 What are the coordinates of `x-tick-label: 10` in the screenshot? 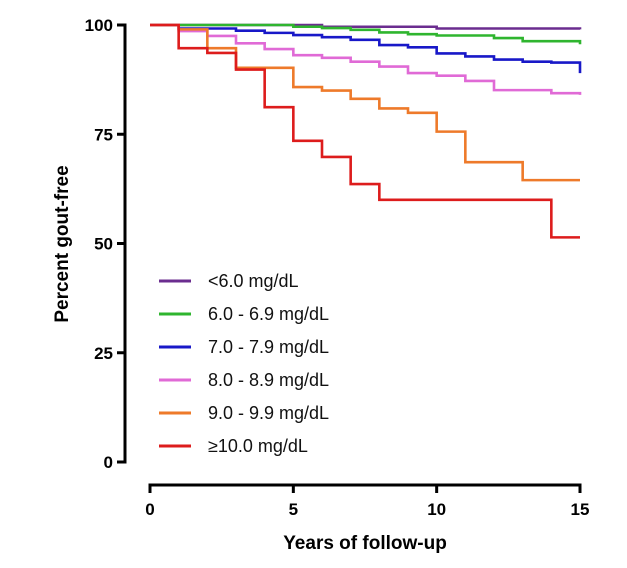 It's located at (436, 509).